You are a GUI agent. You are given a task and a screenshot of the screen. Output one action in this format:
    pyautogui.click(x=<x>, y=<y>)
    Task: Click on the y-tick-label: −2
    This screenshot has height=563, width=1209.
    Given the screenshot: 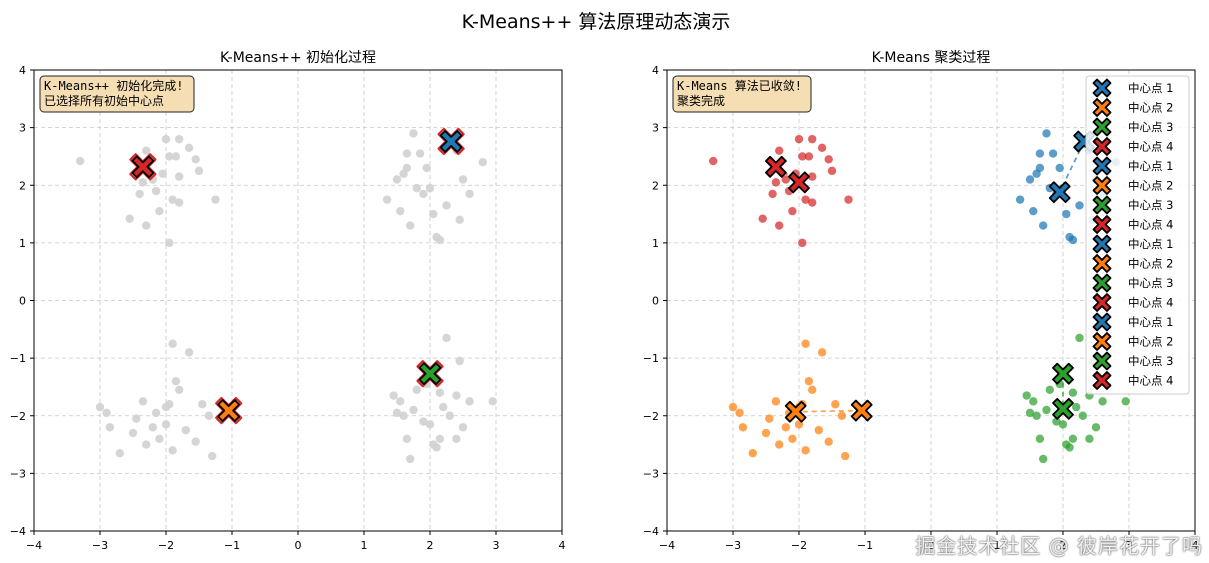 What is the action you would take?
    pyautogui.click(x=18, y=416)
    